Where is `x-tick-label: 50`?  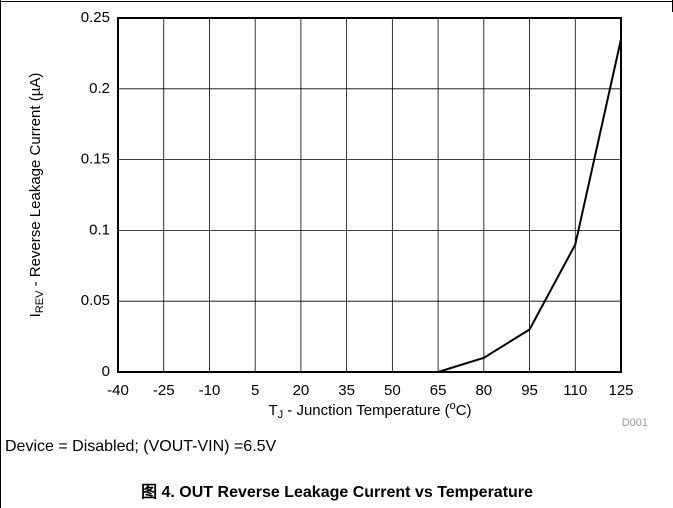 x-tick-label: 50 is located at coordinates (392, 390).